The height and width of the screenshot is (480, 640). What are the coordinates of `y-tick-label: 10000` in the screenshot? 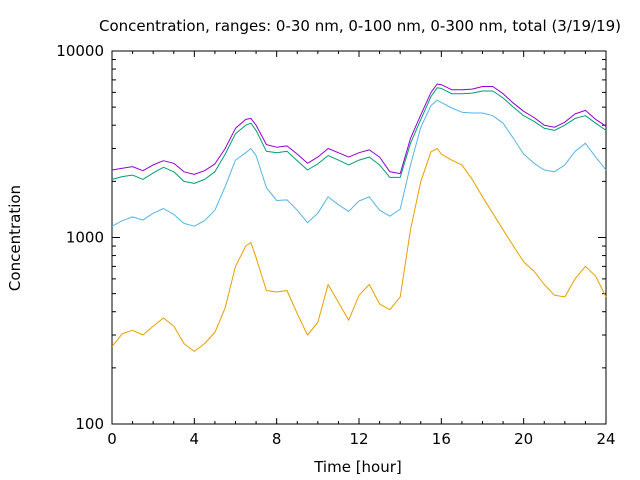 It's located at (80, 51).